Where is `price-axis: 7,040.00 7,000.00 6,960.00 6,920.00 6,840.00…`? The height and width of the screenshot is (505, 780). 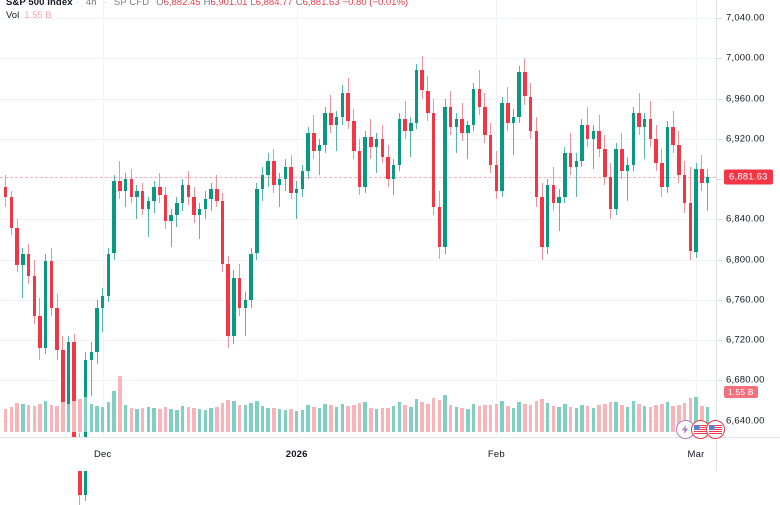 price-axis: 7,040.00 7,000.00 6,960.00 6,920.00 6,840.00… is located at coordinates (748, 218).